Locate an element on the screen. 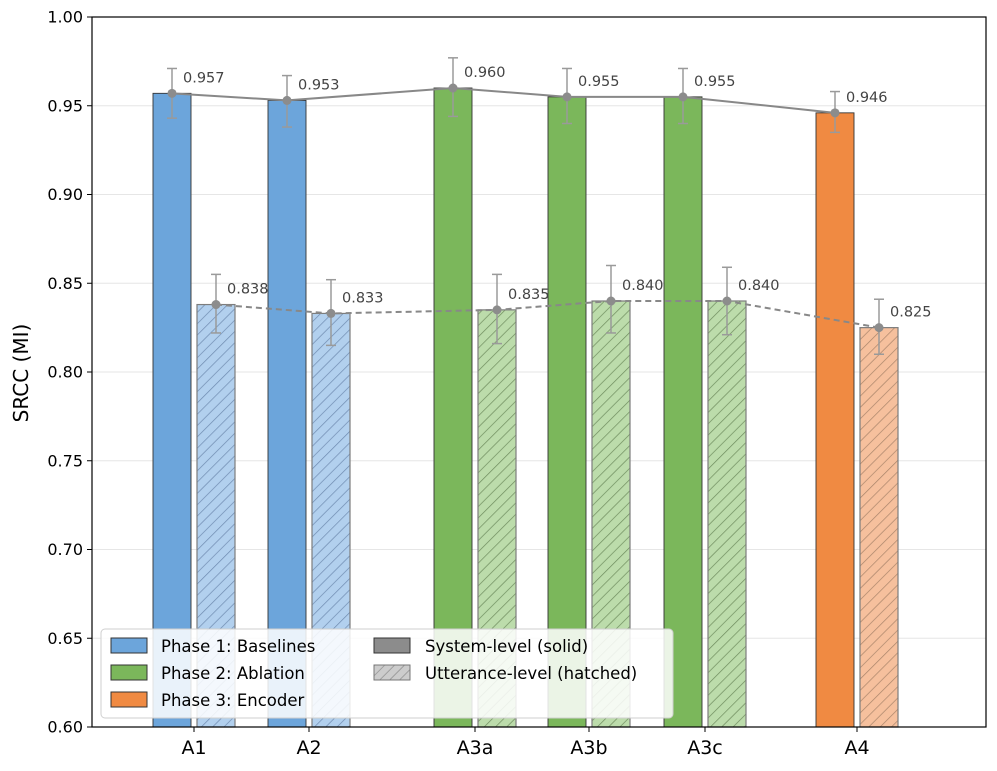 The height and width of the screenshot is (771, 997). value-label-system: 0.960 is located at coordinates (485, 73).